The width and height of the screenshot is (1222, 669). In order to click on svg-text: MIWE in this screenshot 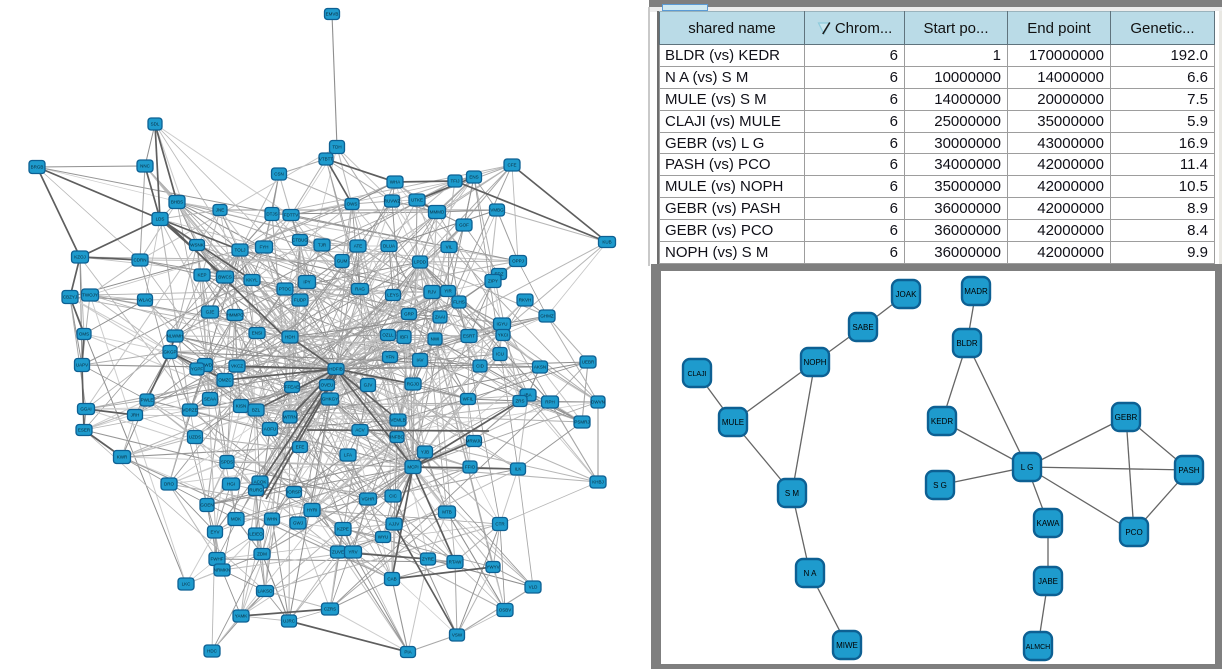, I will do `click(847, 645)`.